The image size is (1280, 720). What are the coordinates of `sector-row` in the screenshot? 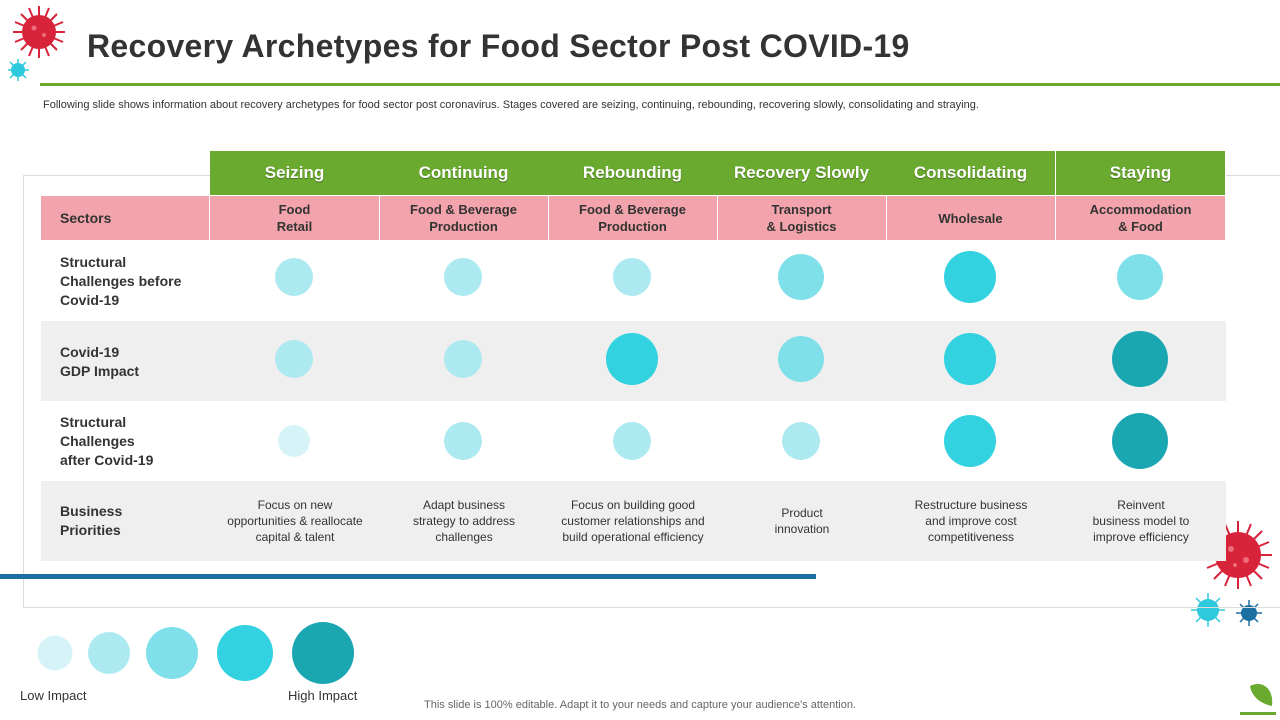 It's located at (633, 218).